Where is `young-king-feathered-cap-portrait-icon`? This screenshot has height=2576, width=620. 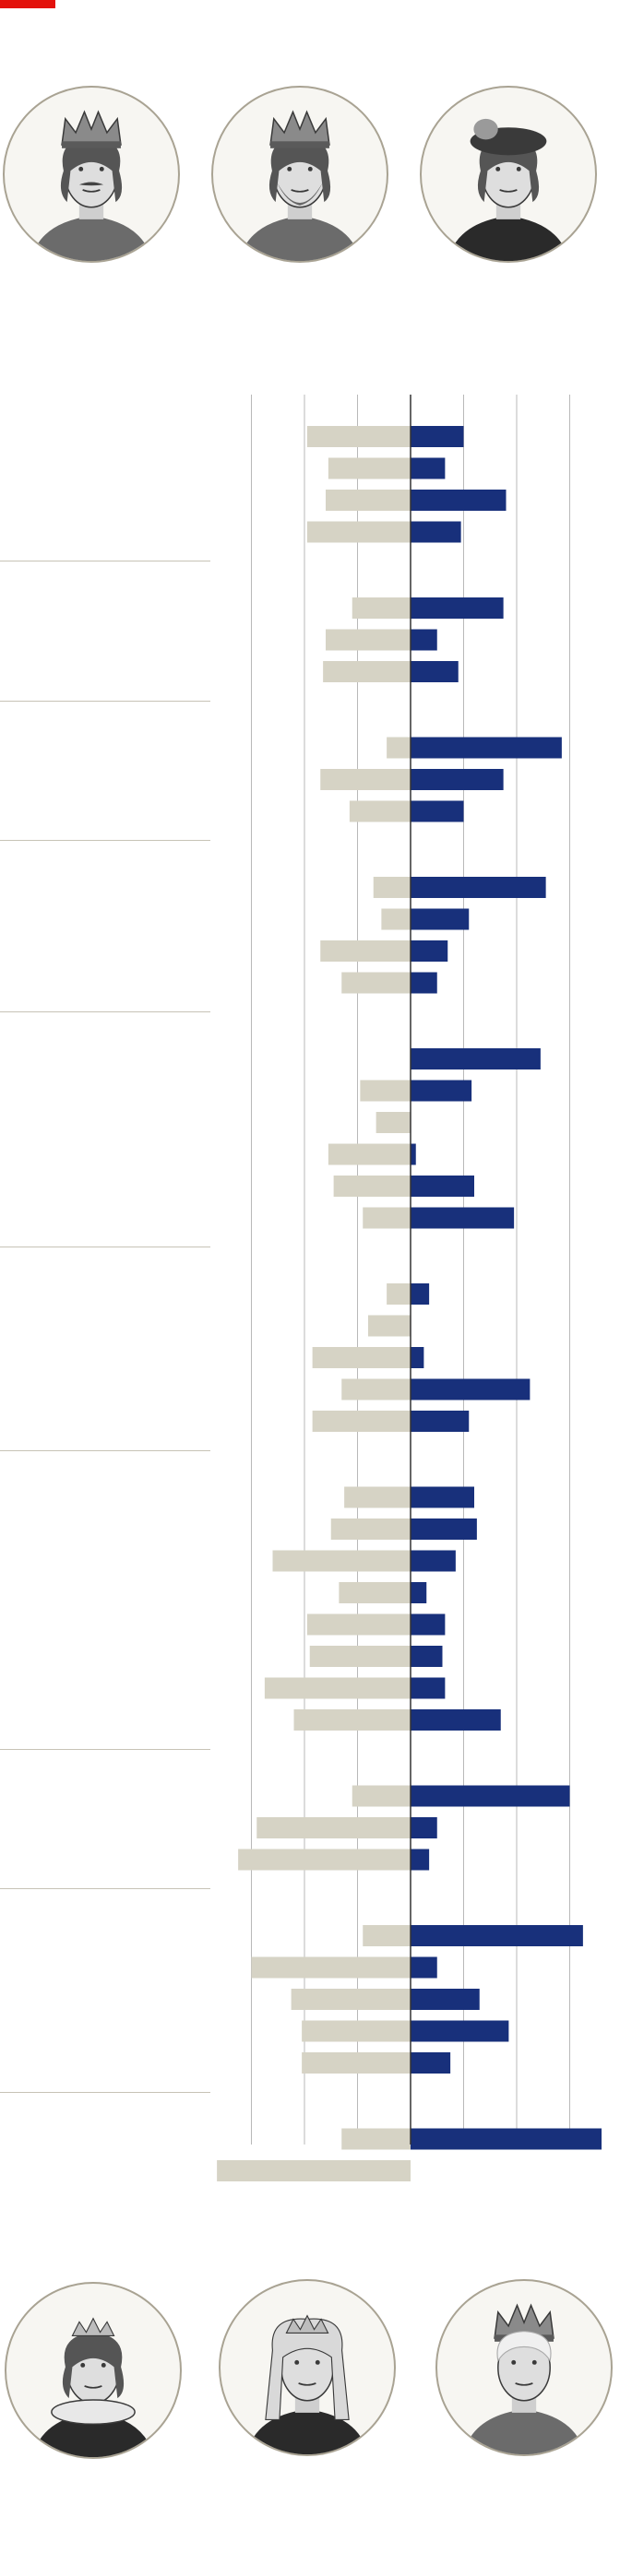 young-king-feathered-cap-portrait-icon is located at coordinates (509, 174).